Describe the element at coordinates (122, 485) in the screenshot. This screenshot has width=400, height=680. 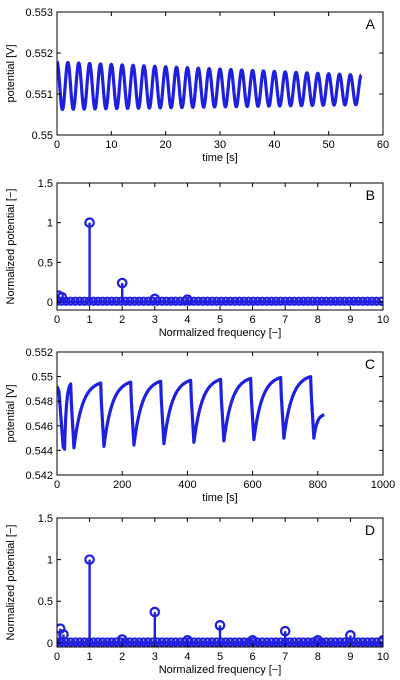
I see `x-tick-label: 200` at that location.